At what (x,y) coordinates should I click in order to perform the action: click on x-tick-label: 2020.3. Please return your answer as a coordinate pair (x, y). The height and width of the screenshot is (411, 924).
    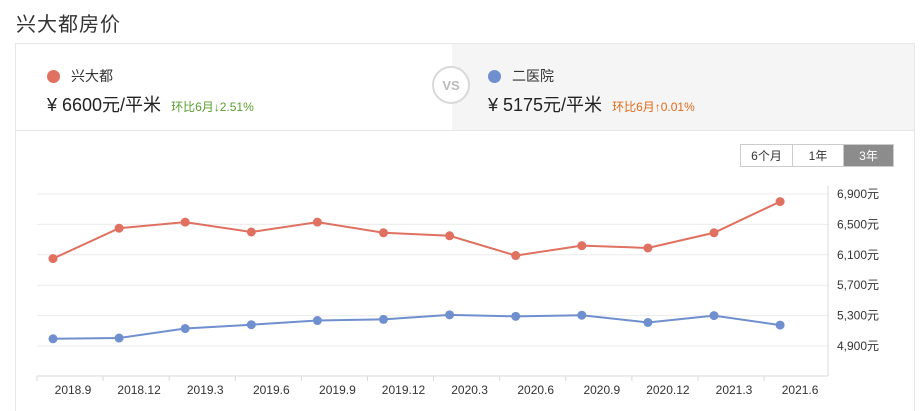
    Looking at the image, I should click on (469, 390).